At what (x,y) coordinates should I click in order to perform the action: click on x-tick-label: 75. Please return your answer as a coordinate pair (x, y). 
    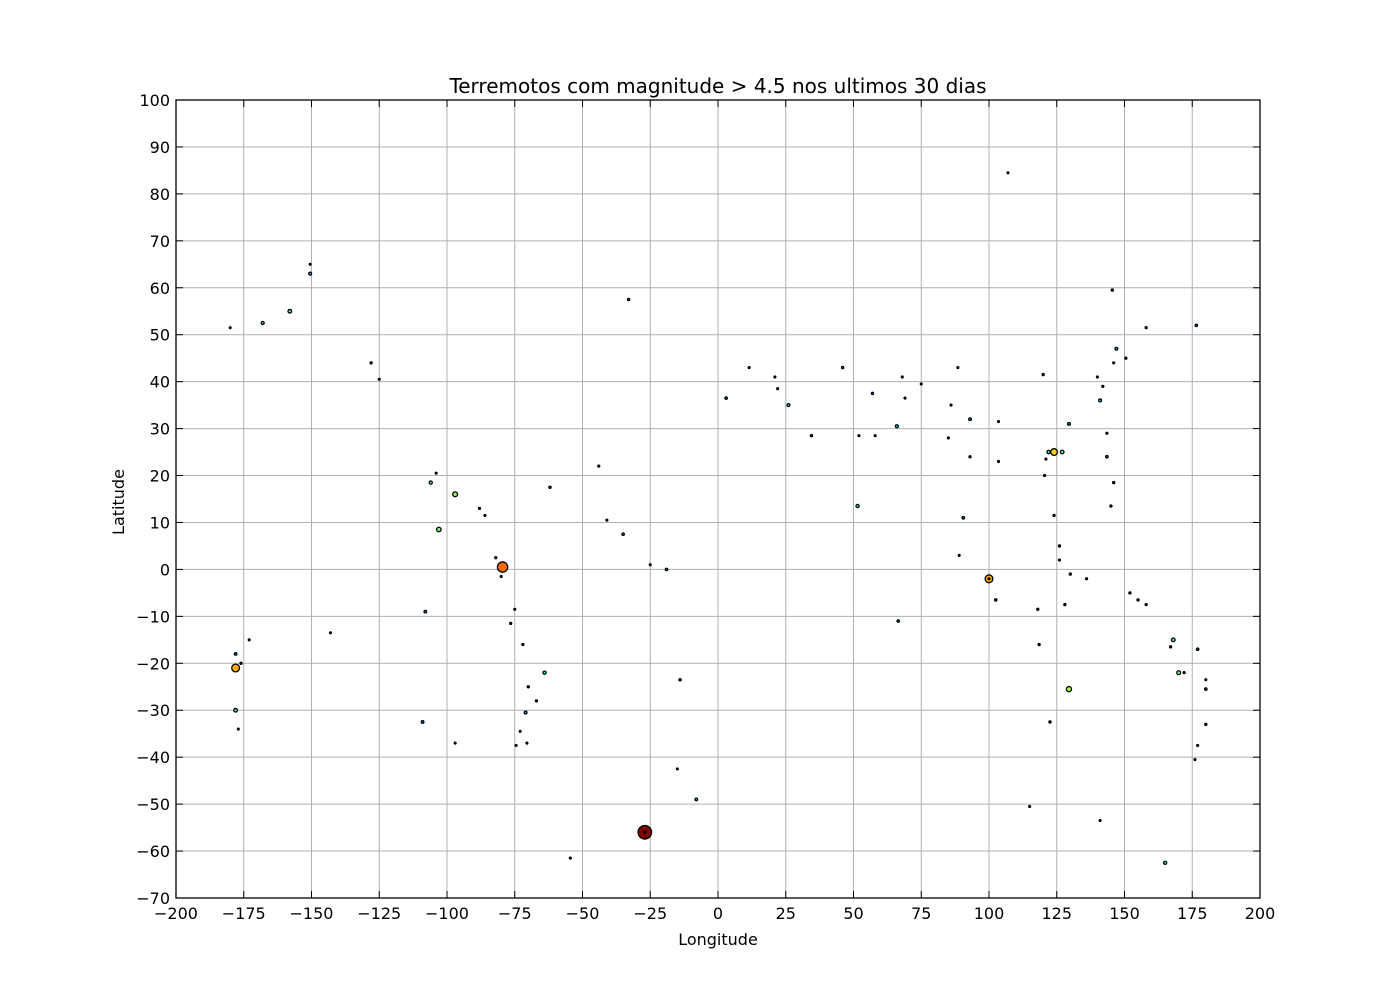
    Looking at the image, I should click on (921, 913).